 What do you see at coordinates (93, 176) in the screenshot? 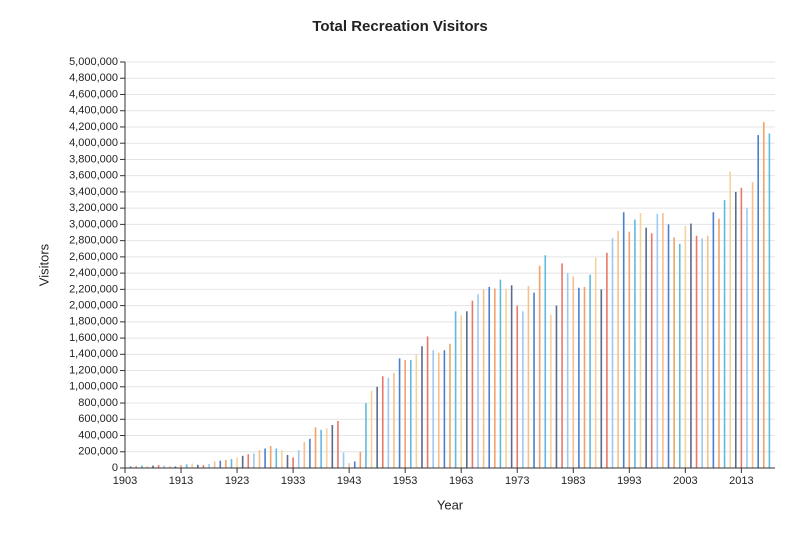
I see `y-tick-label: 3,600,000` at bounding box center [93, 176].